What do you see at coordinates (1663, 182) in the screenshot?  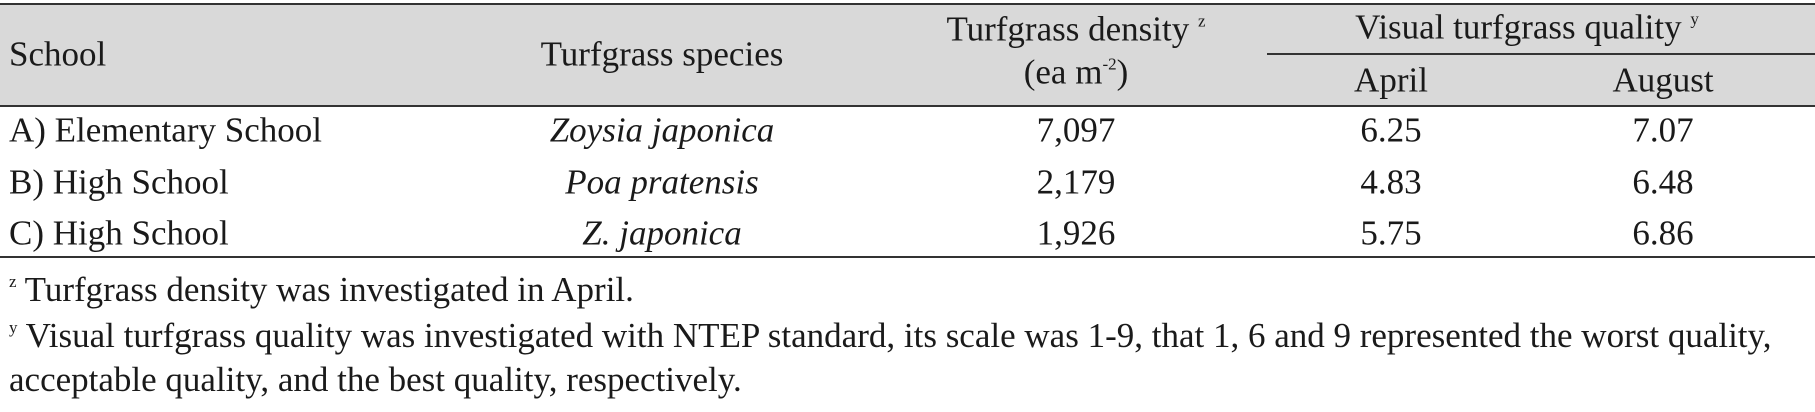 I see `cell-august: 6.48` at bounding box center [1663, 182].